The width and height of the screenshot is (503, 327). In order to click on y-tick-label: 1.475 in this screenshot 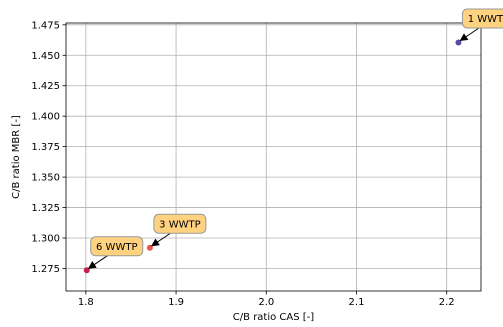, I will do `click(45, 25)`.